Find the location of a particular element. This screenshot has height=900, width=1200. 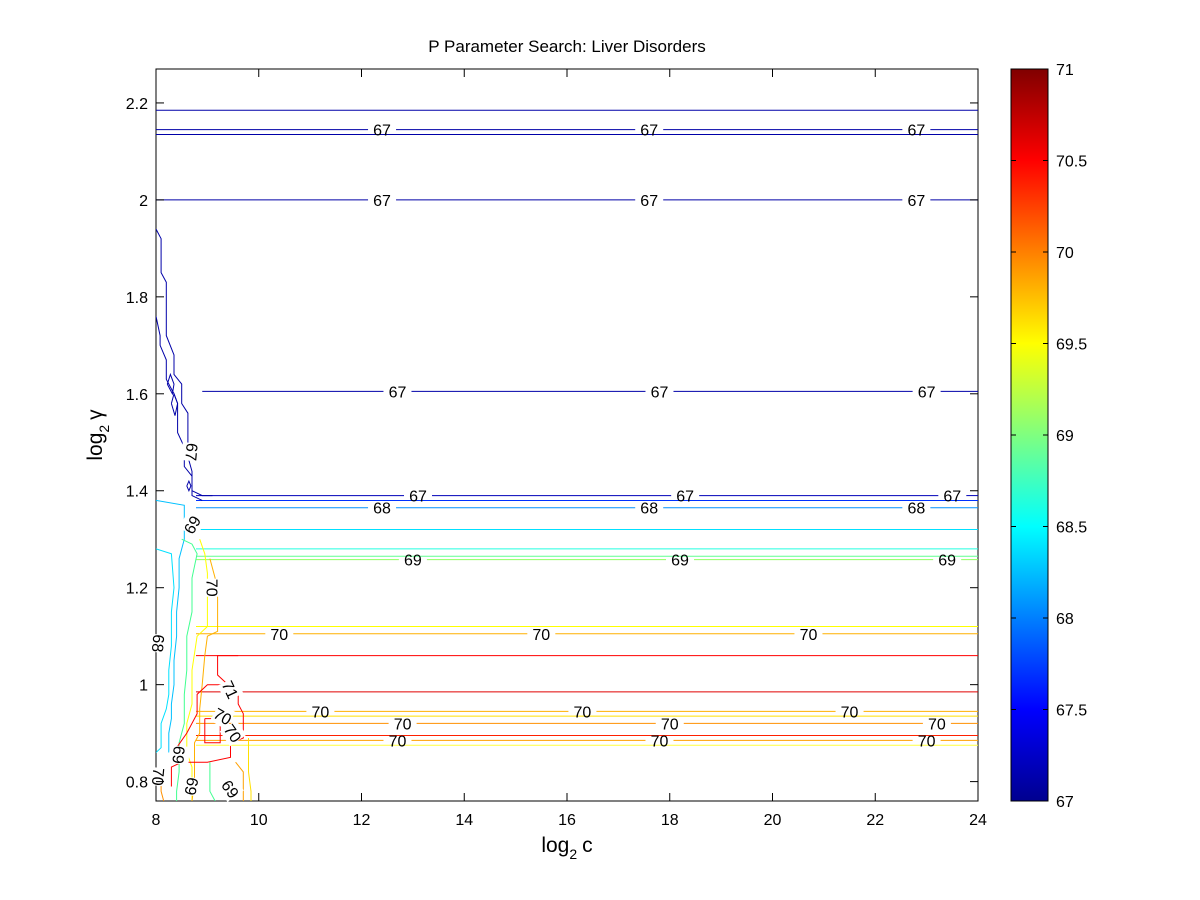

x-tick-label: 14 is located at coordinates (464, 820).